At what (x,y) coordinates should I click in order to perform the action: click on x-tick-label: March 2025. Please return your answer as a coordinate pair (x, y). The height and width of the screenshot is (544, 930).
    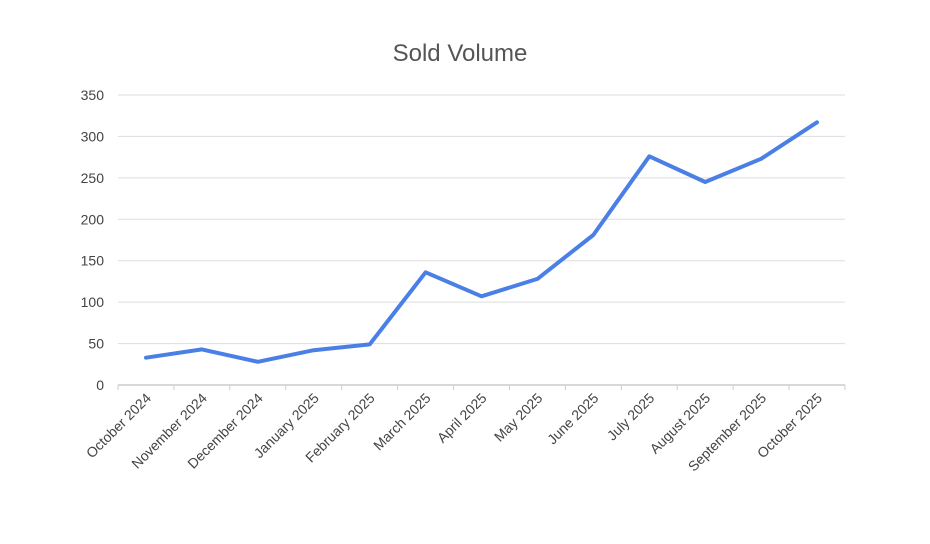
    Looking at the image, I should click on (402, 422).